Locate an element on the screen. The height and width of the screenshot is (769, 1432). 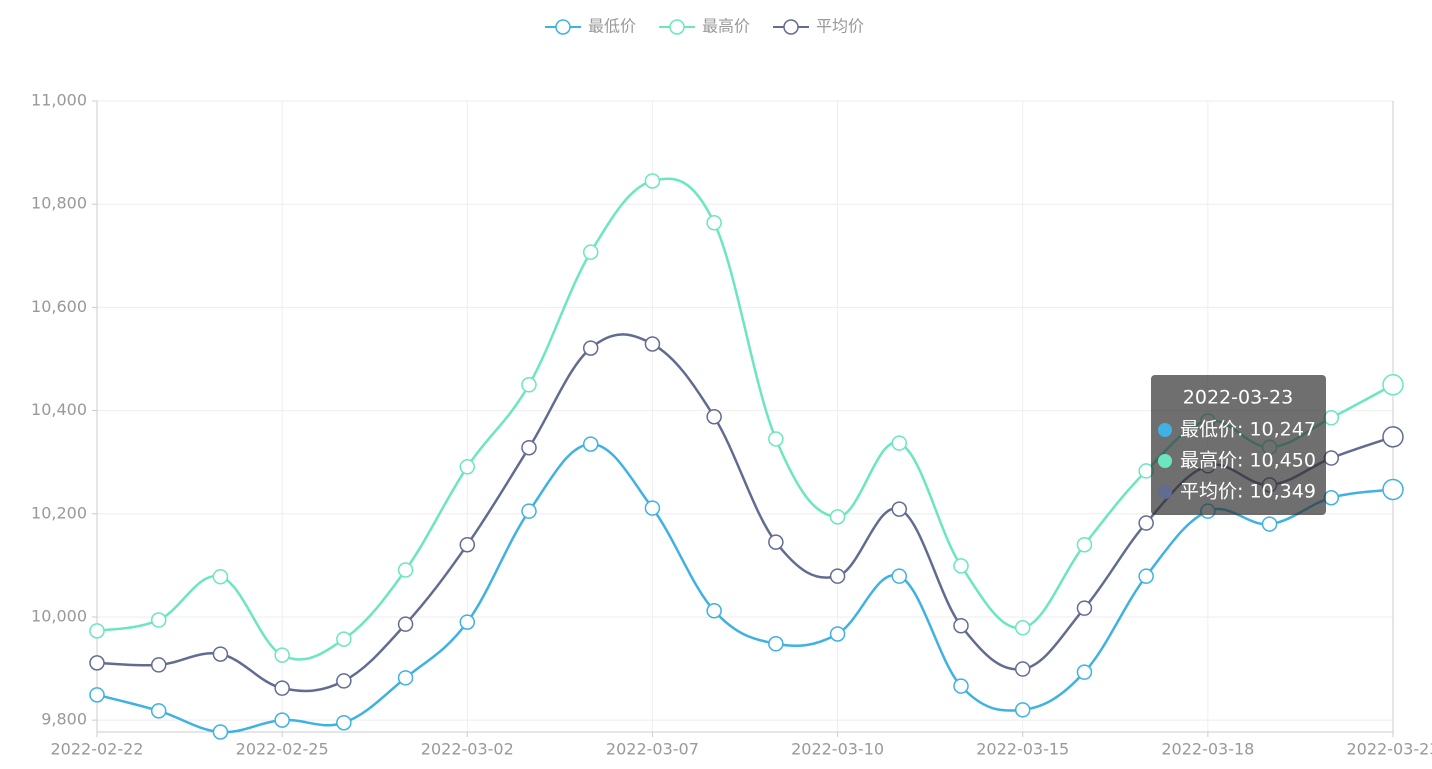
y-tick-label: 10,400 is located at coordinates (59, 409).